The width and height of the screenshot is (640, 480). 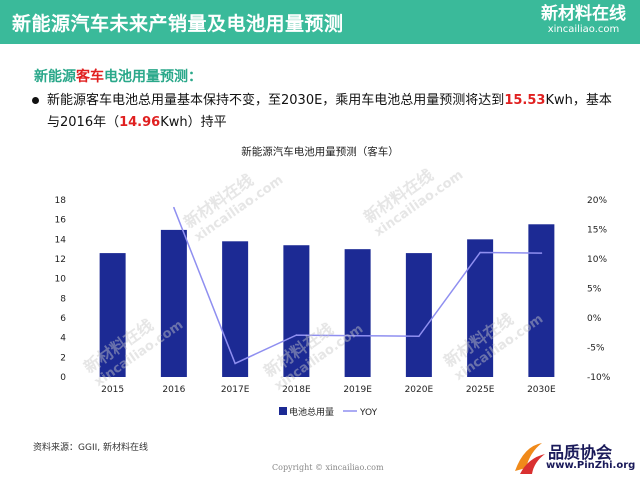 What do you see at coordinates (140, 122) in the screenshot?
I see `bullet-value-2016: 14.96` at bounding box center [140, 122].